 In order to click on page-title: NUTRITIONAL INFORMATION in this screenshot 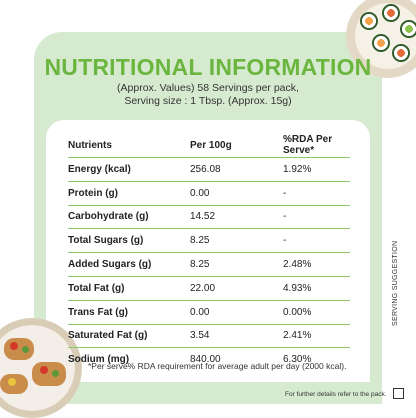, I will do `click(208, 67)`.